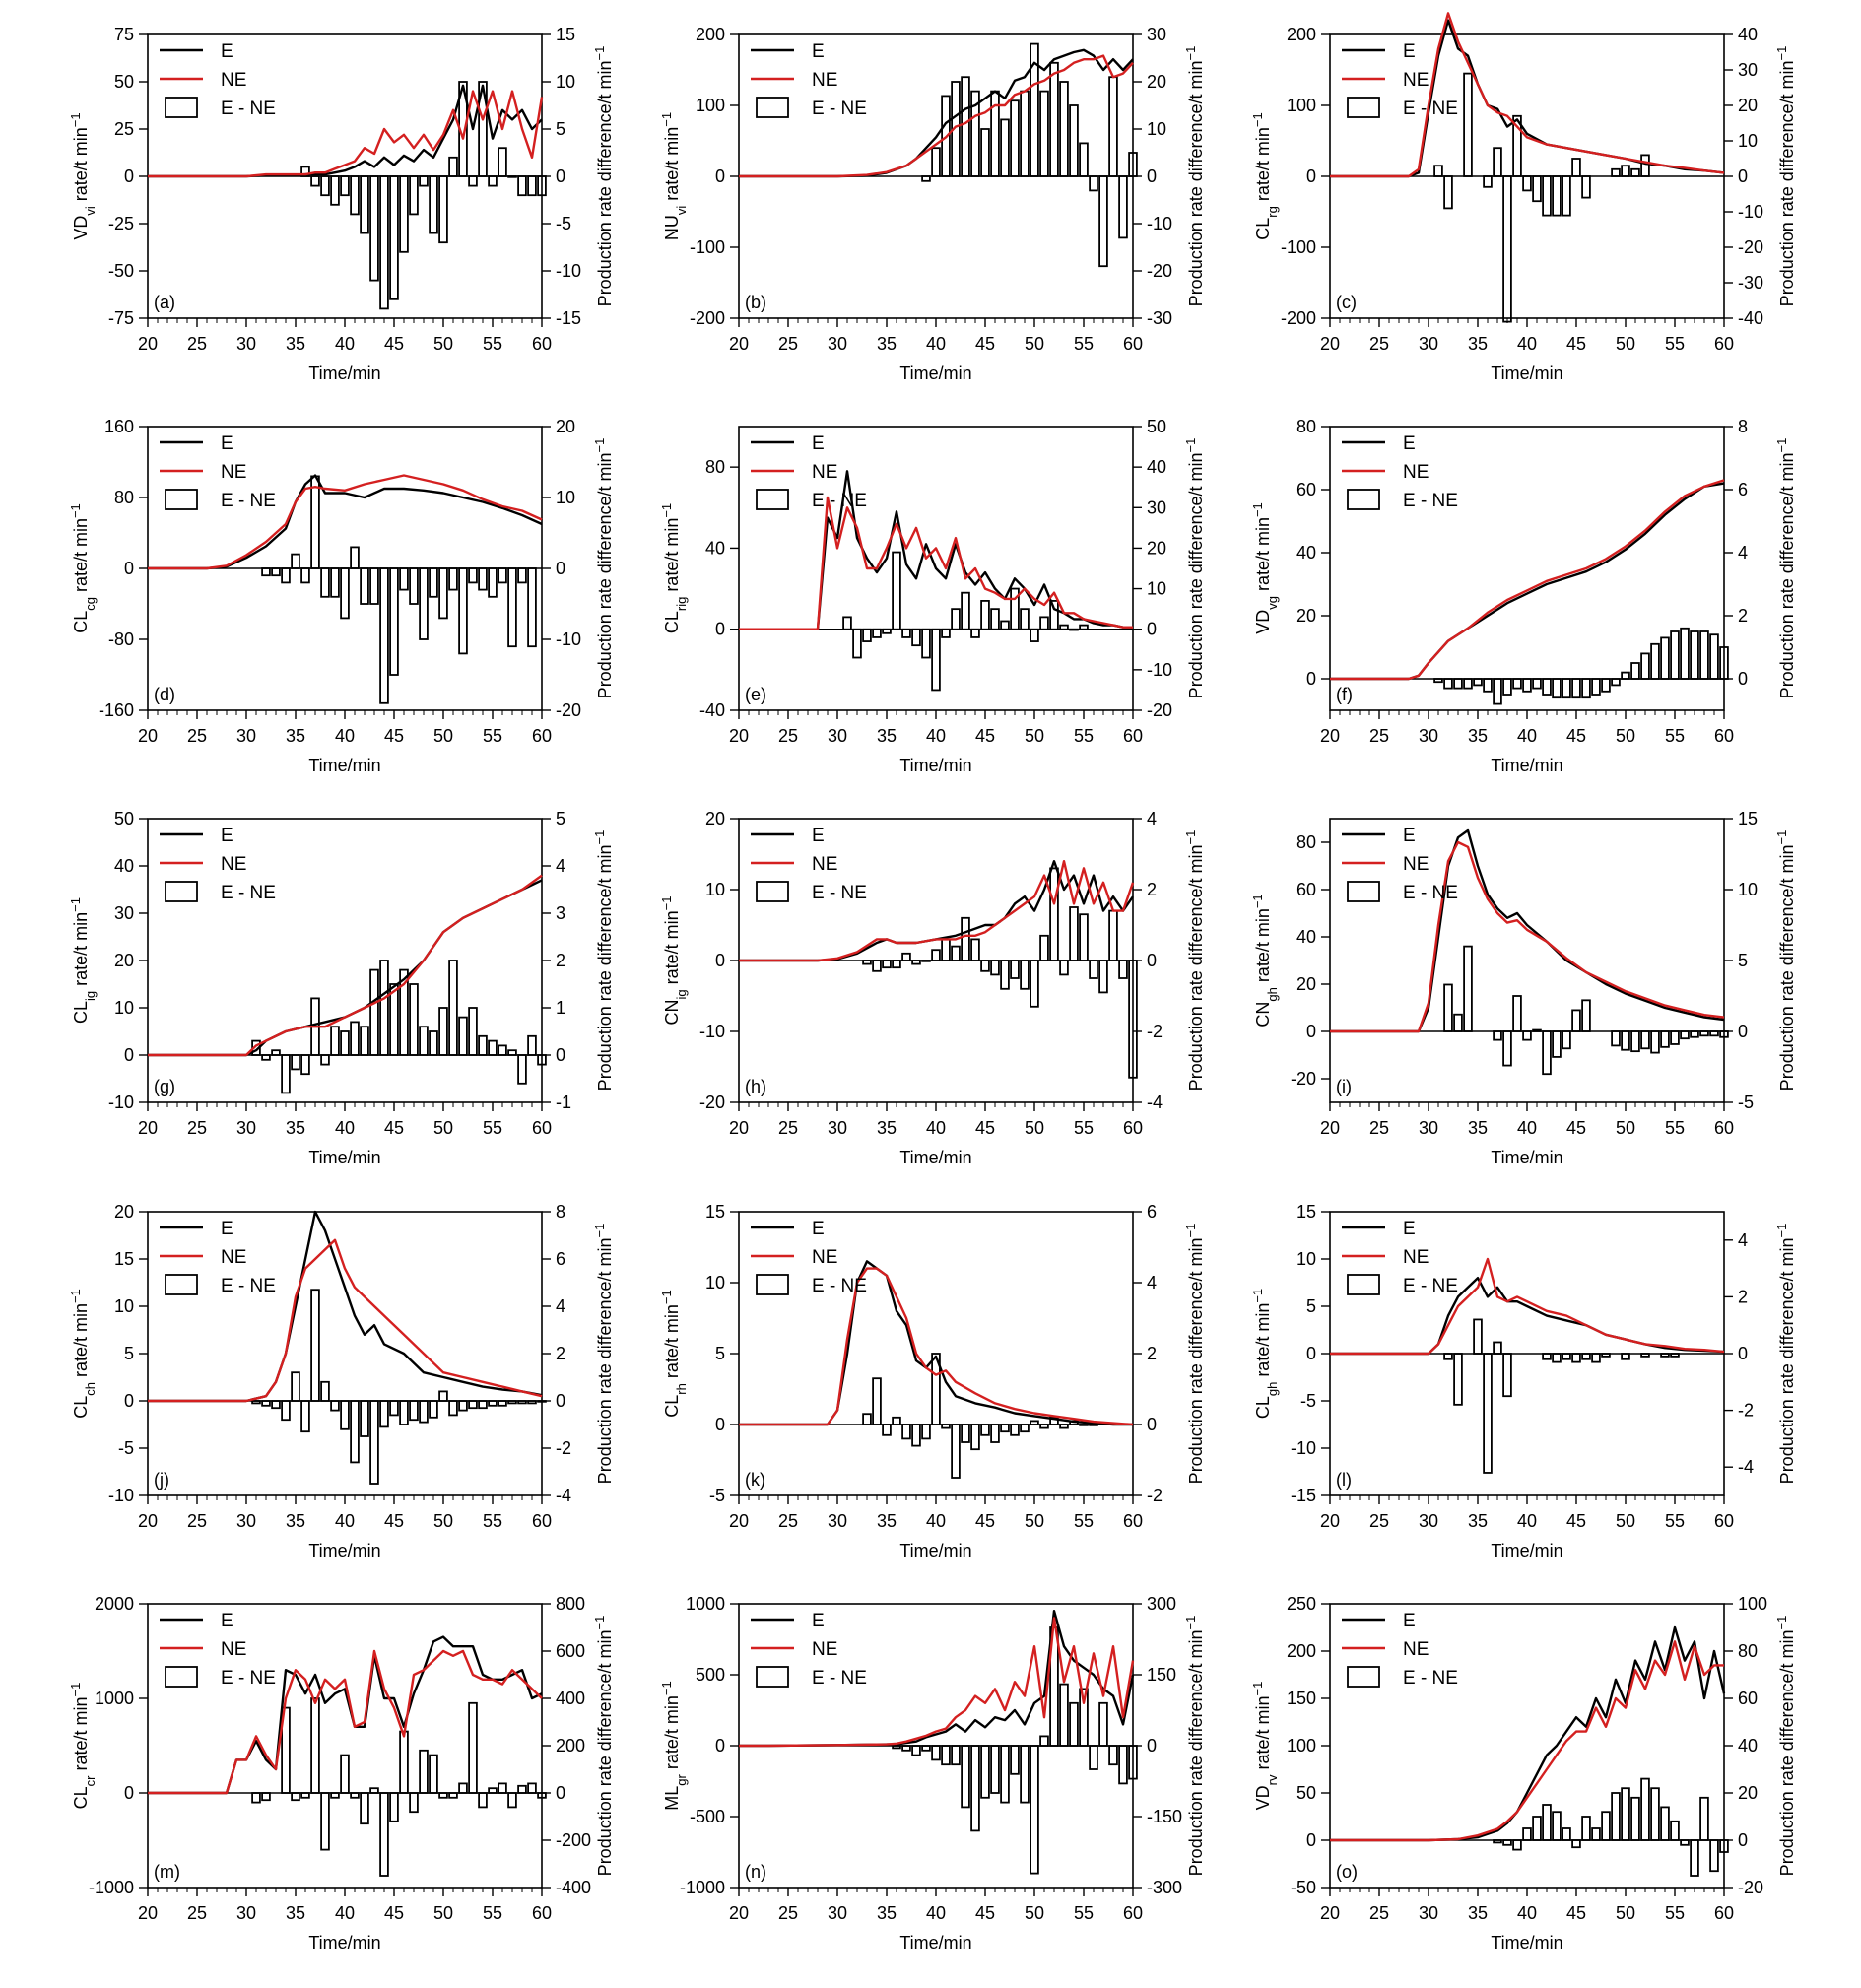 Image resolution: width=1861 pixels, height=1988 pixels. I want to click on y2-tick-label: 15, so click(1748, 819).